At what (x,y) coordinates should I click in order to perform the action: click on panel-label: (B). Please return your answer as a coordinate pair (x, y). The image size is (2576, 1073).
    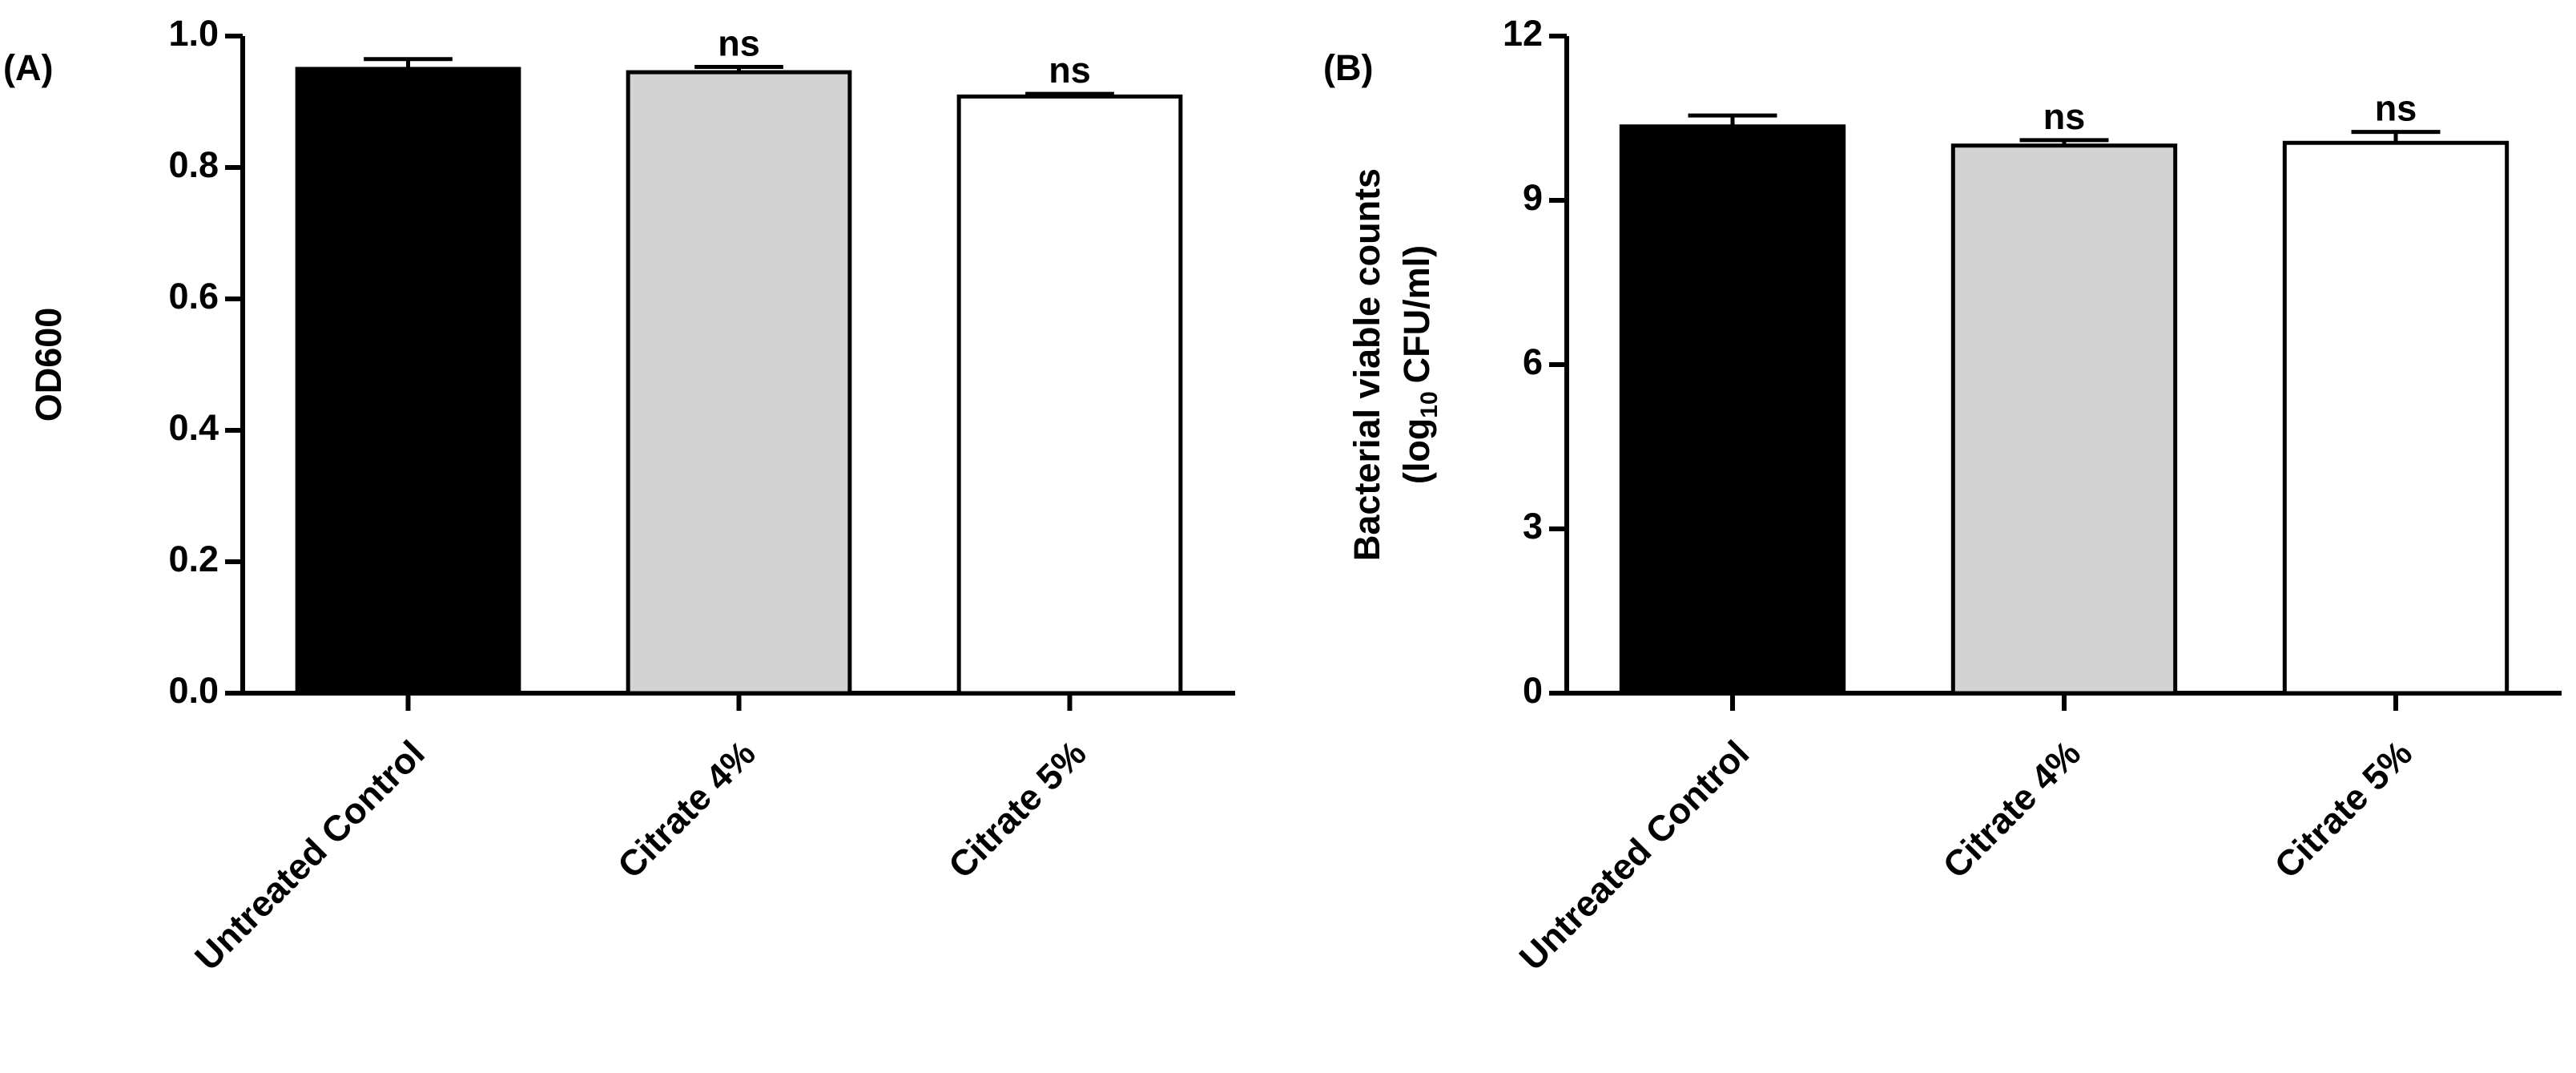
    Looking at the image, I should click on (1348, 67).